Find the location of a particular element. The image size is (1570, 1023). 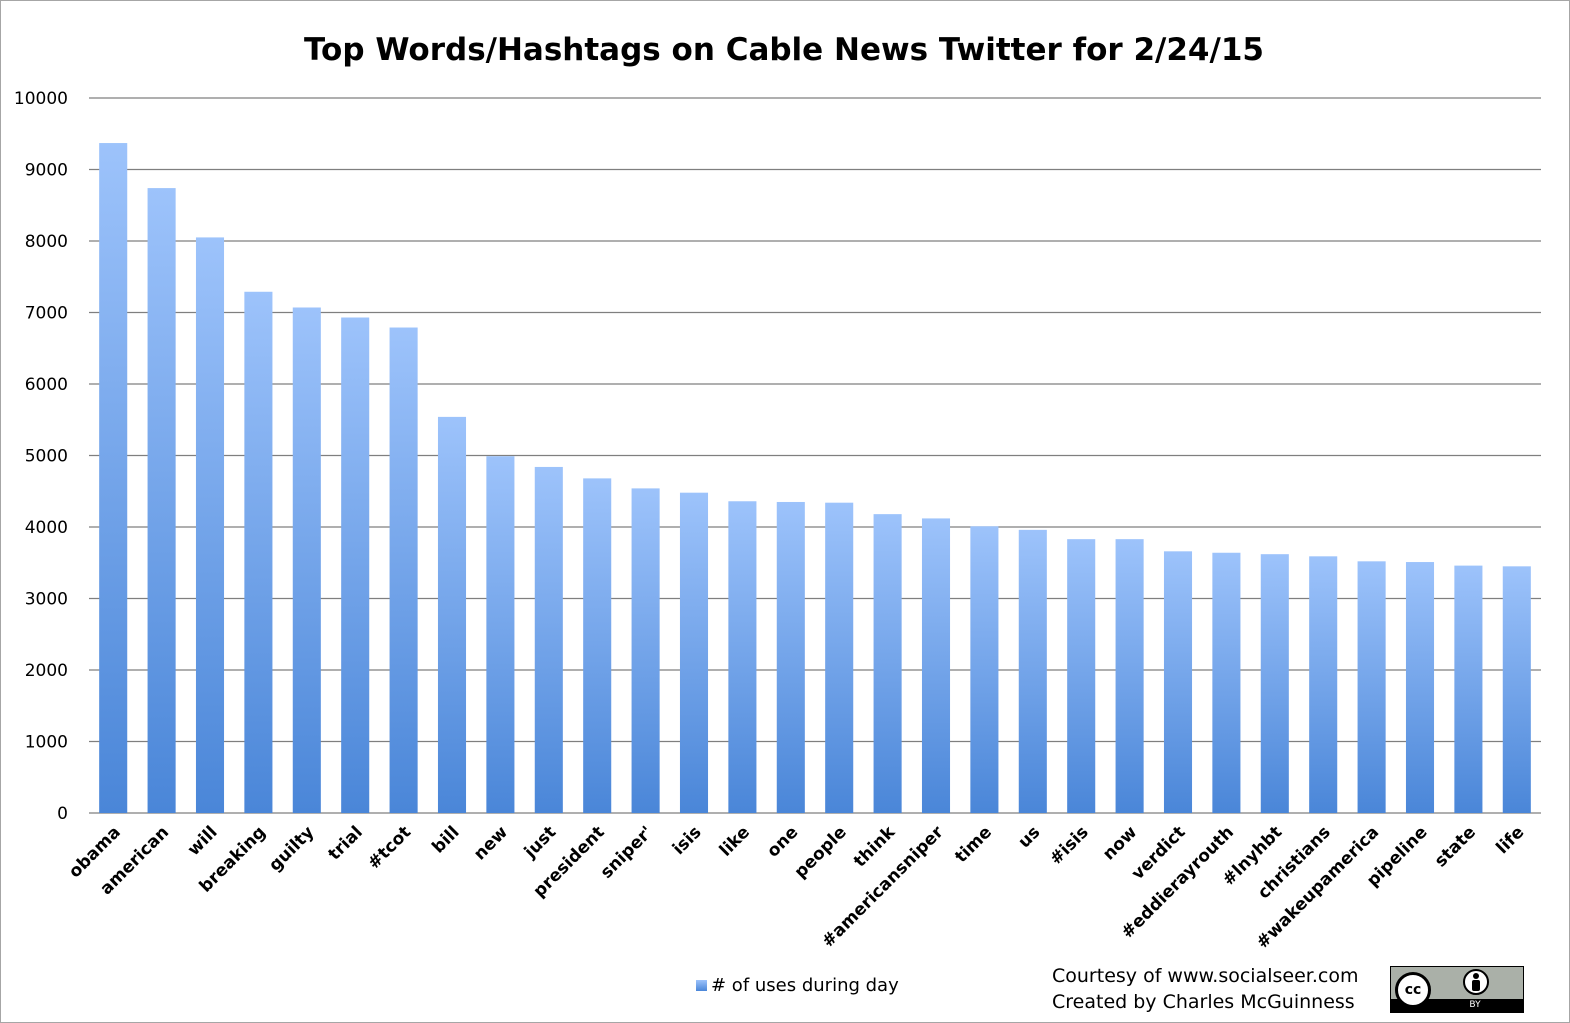

bar-one is located at coordinates (790, 657).